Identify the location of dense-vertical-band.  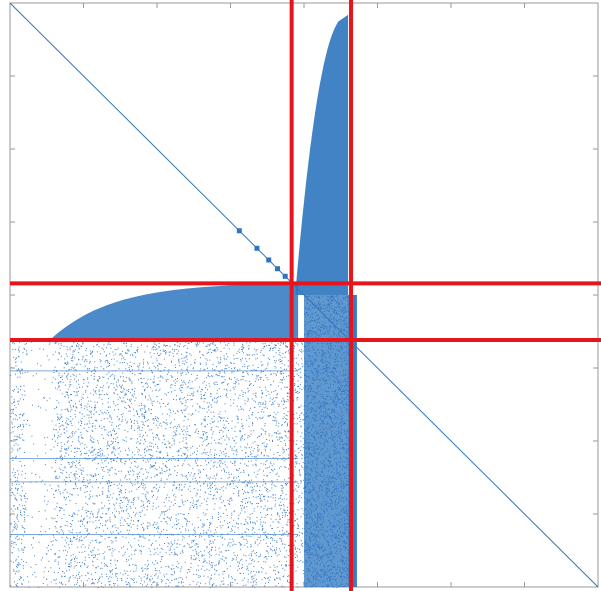
(326, 441).